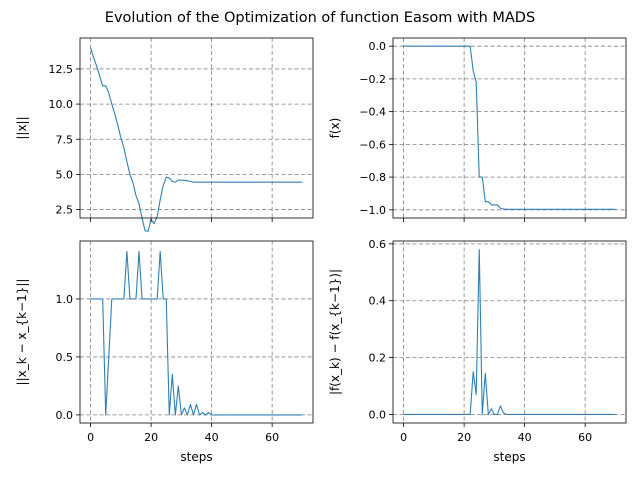  What do you see at coordinates (372, 112) in the screenshot?
I see `y-tick-label: −0.4` at bounding box center [372, 112].